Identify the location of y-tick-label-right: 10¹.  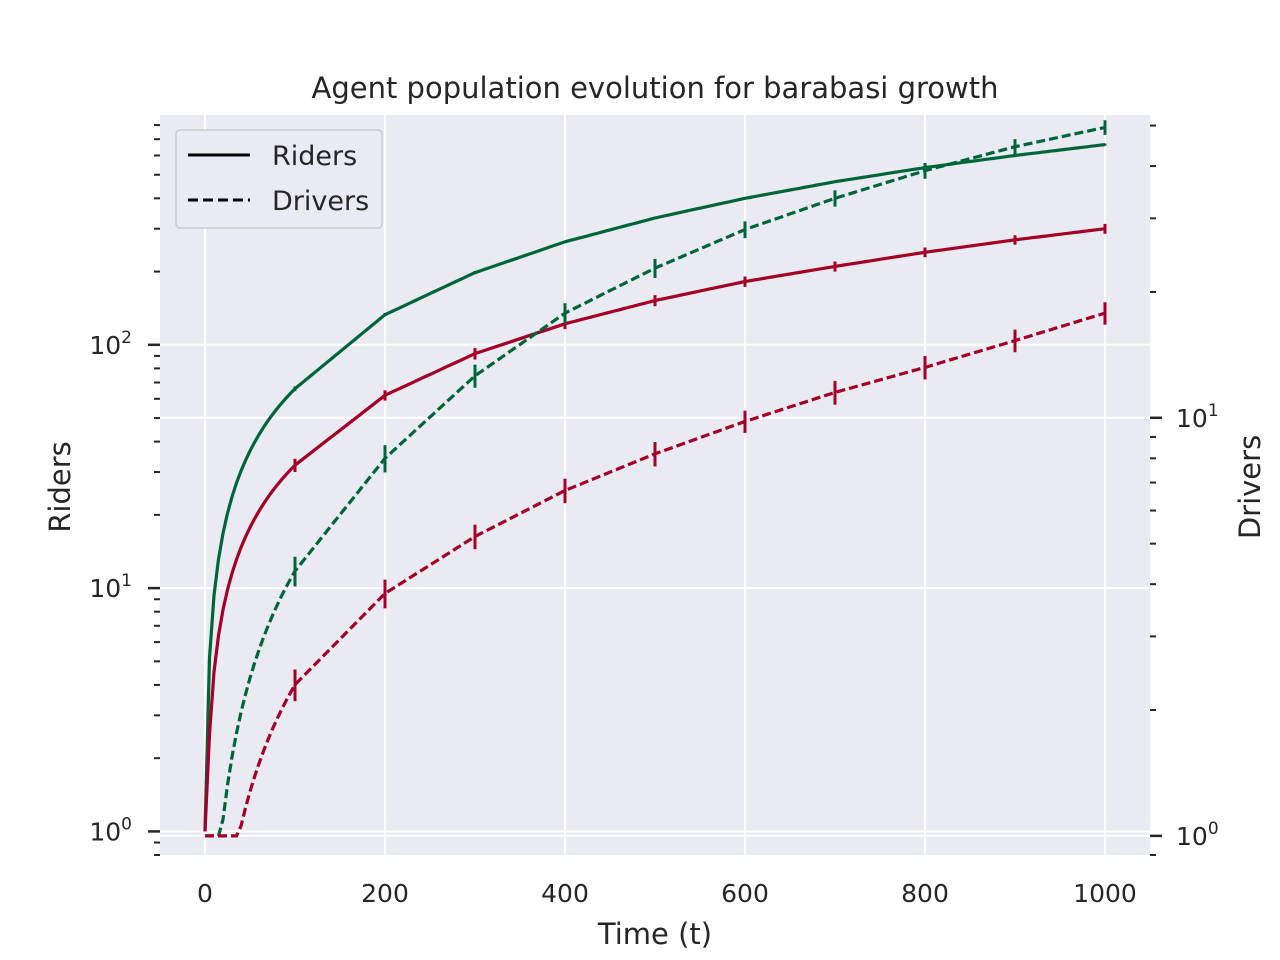
(1197, 417).